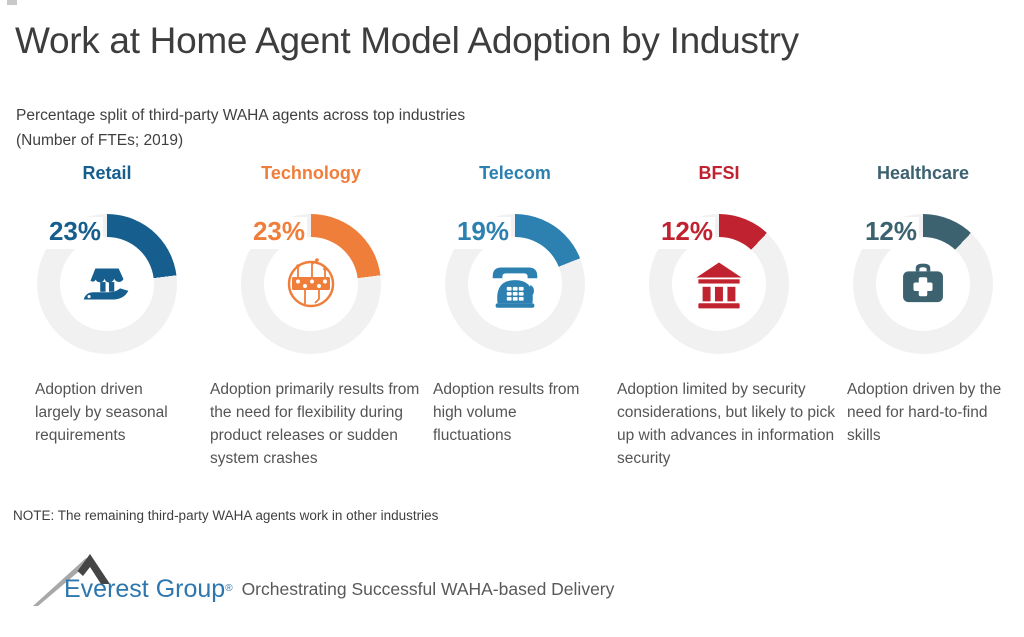  I want to click on bfsi-donut-gauge: 12%, so click(719, 284).